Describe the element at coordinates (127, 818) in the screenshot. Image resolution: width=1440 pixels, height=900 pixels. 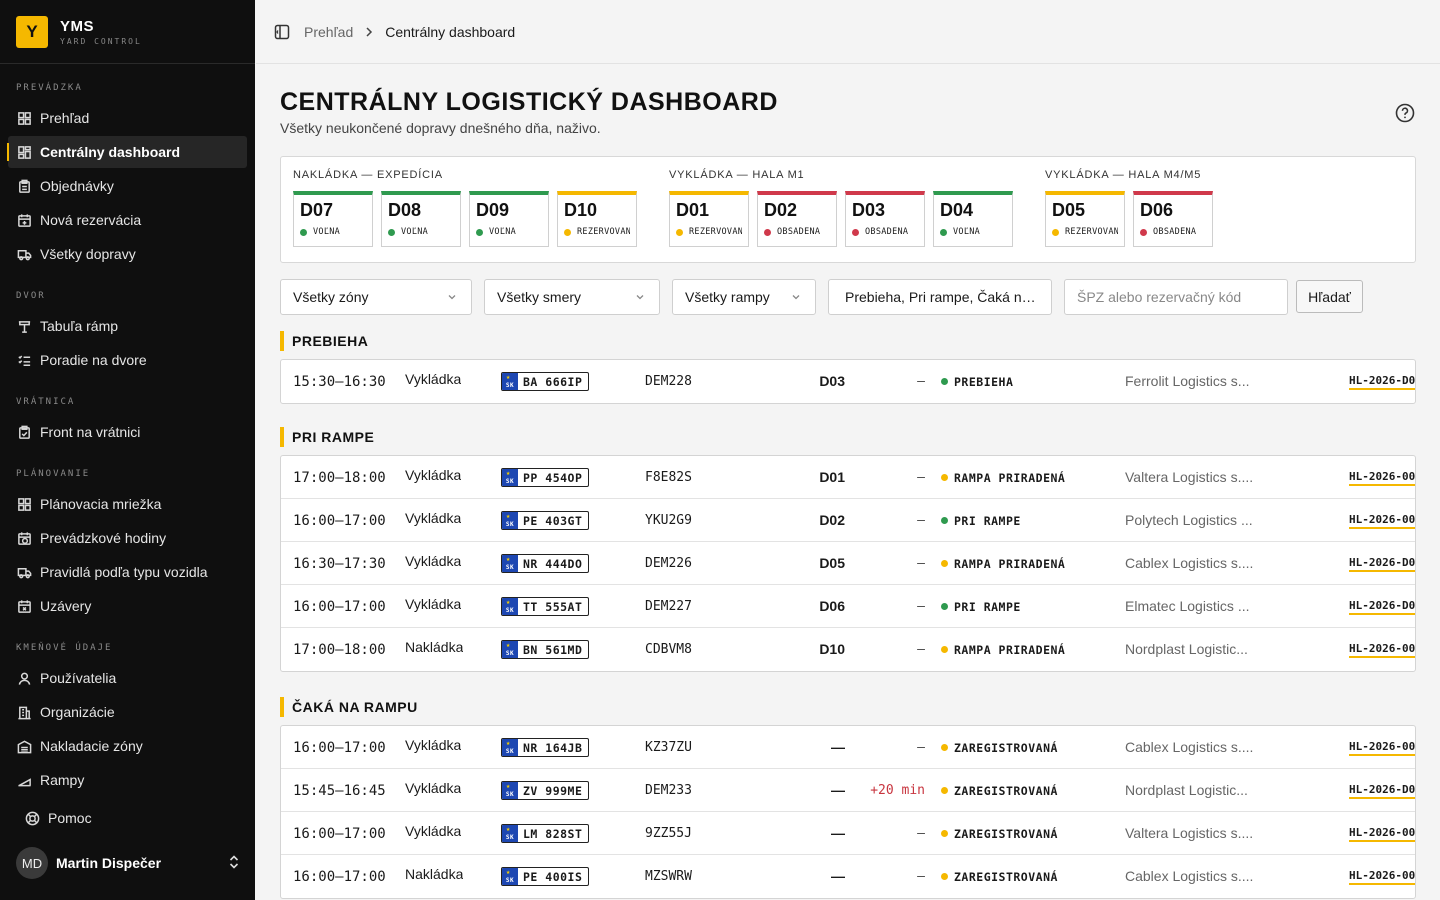
I see `help-link: Pomoc` at that location.